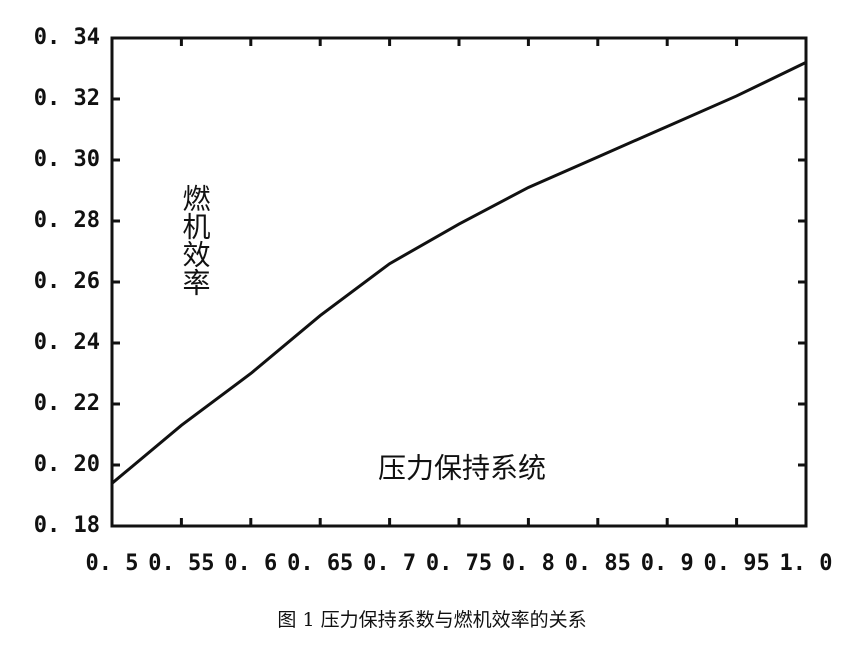  What do you see at coordinates (389, 563) in the screenshot?
I see `x-tick-label: 0. 7` at bounding box center [389, 563].